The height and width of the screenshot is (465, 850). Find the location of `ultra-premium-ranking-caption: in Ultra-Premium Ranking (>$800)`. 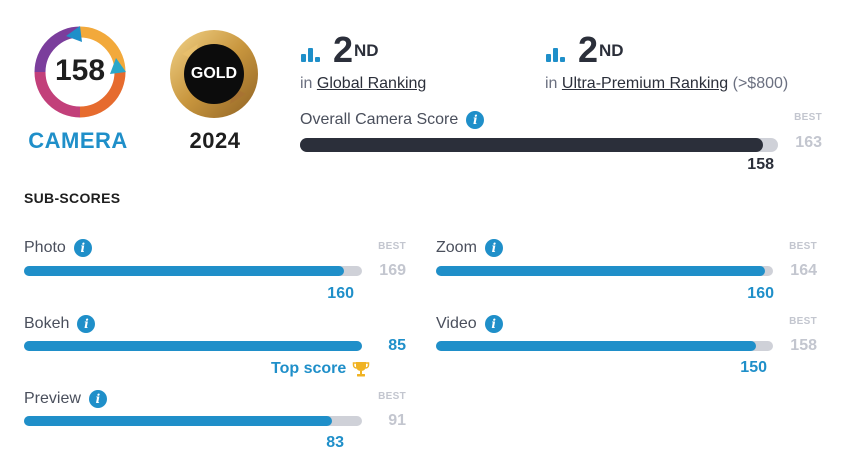

ultra-premium-ranking-caption: in Ultra-Premium Ranking (>$800) is located at coordinates (667, 83).